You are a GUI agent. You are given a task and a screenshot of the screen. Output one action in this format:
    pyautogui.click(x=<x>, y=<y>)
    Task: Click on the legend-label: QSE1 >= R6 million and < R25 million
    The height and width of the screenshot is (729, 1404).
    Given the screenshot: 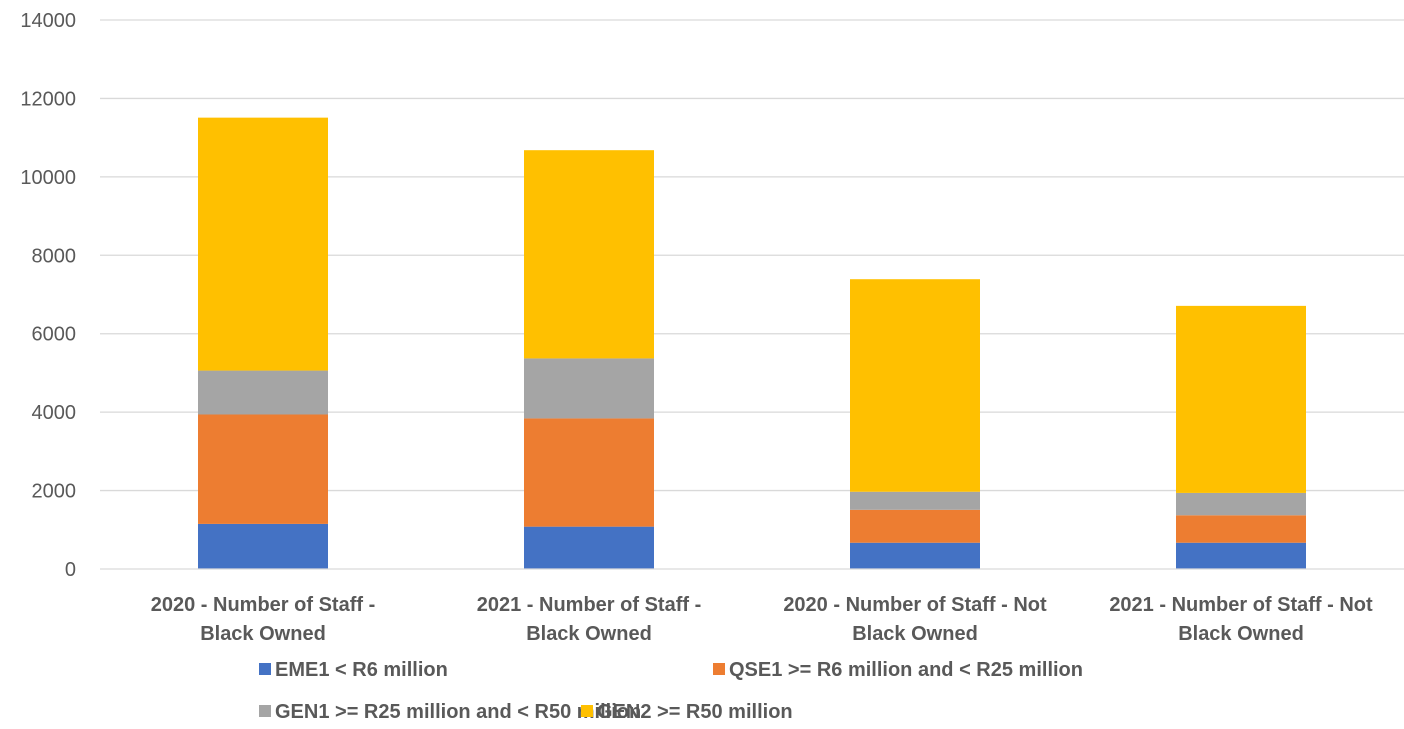 What is the action you would take?
    pyautogui.click(x=906, y=670)
    